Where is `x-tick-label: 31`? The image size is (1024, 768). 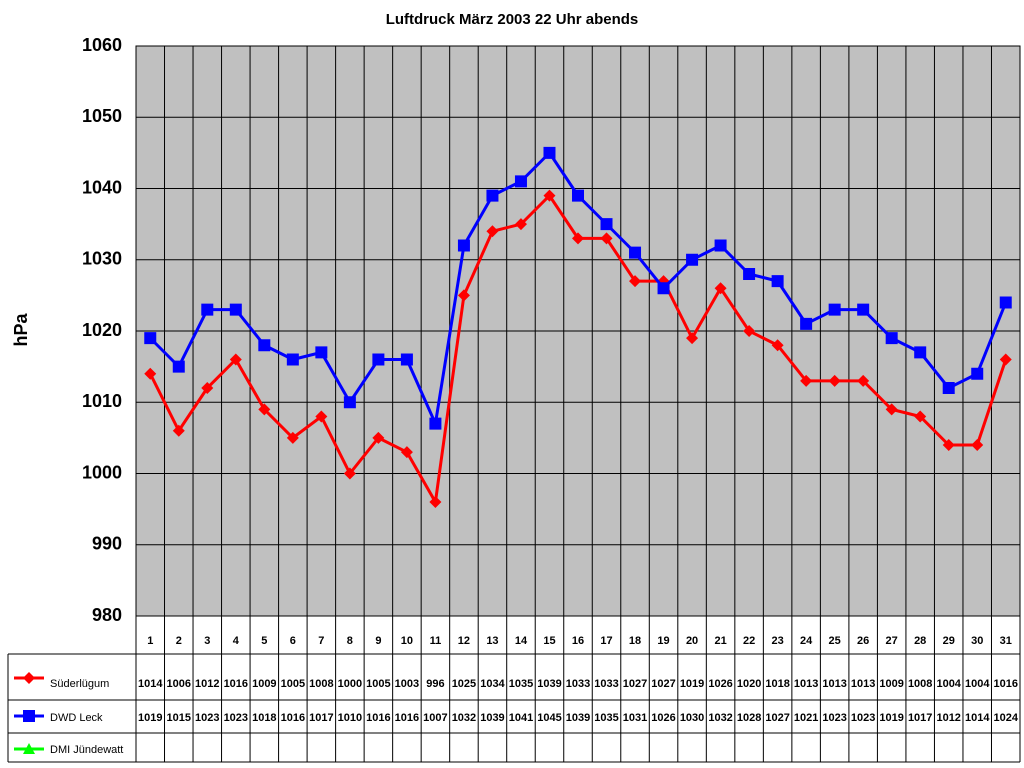
x-tick-label: 31 is located at coordinates (1006, 641).